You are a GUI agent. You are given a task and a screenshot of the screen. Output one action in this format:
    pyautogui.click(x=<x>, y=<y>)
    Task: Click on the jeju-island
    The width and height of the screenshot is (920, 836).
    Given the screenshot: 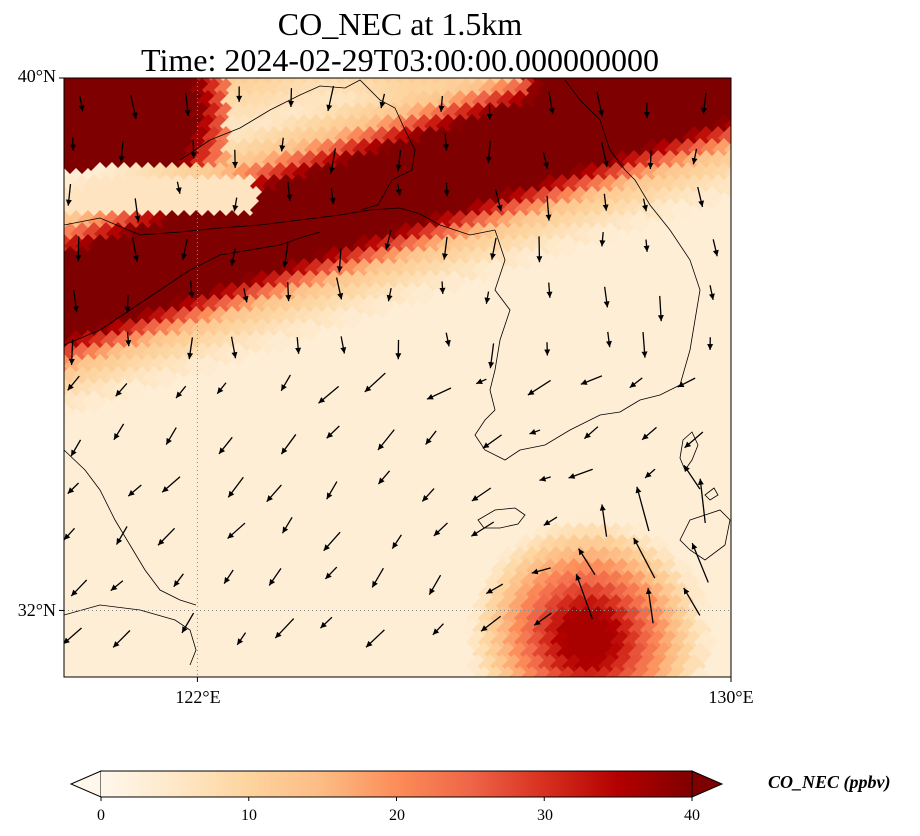 What is the action you would take?
    pyautogui.click(x=501, y=518)
    